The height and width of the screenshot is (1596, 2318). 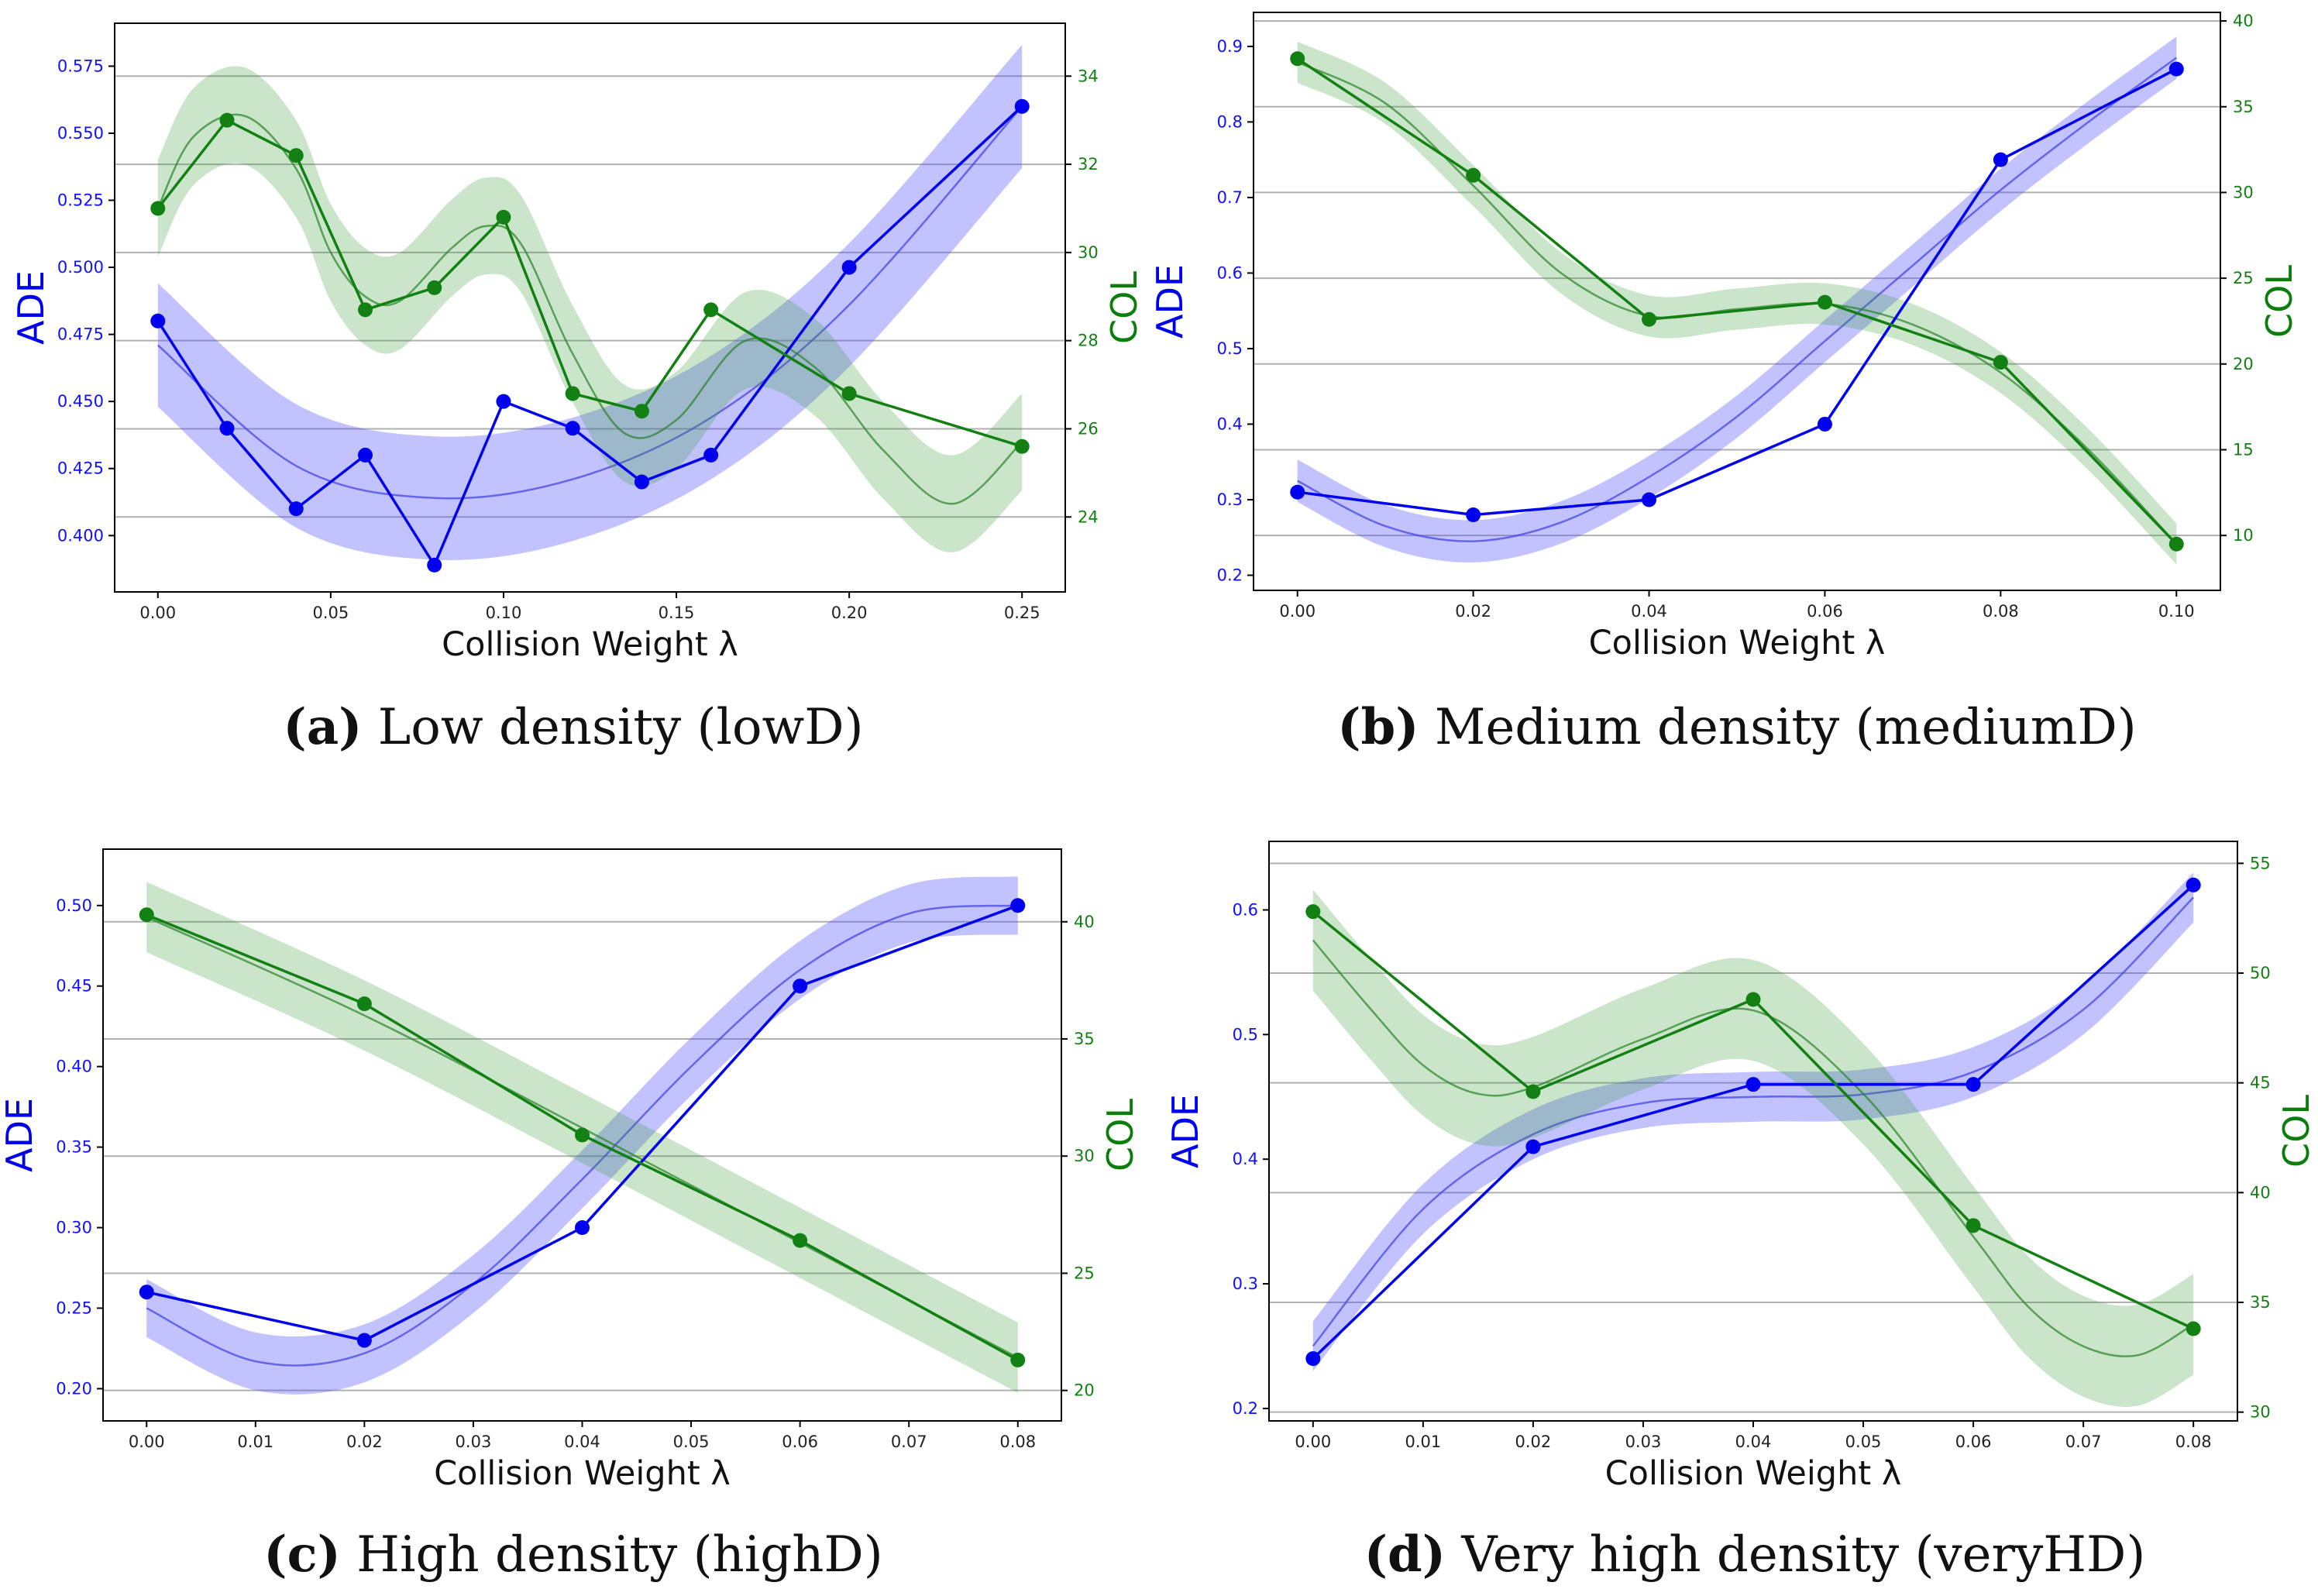 What do you see at coordinates (74, 905) in the screenshot?
I see `y-left-tick-label: 0.50` at bounding box center [74, 905].